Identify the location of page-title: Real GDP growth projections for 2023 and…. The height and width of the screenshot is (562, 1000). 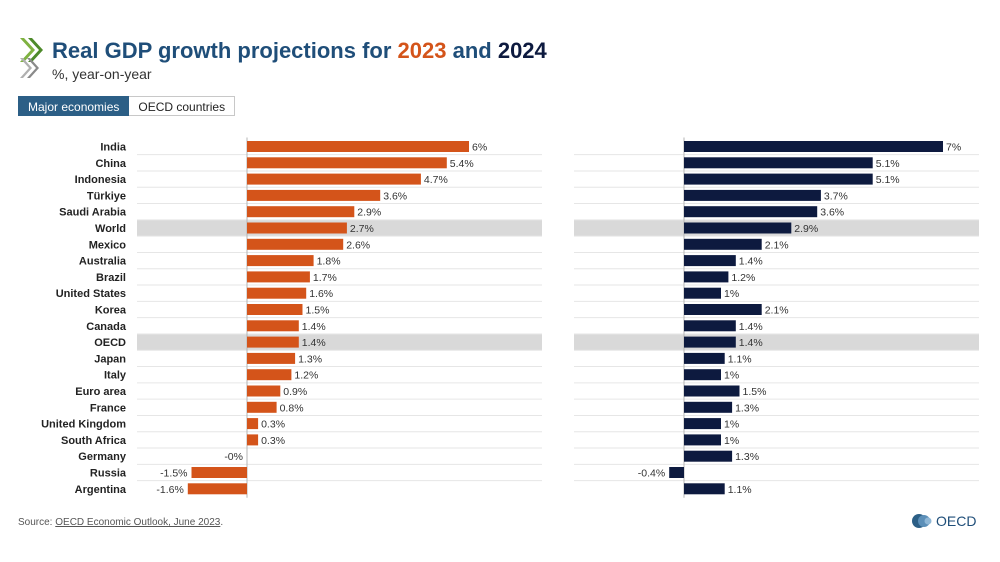
(299, 51).